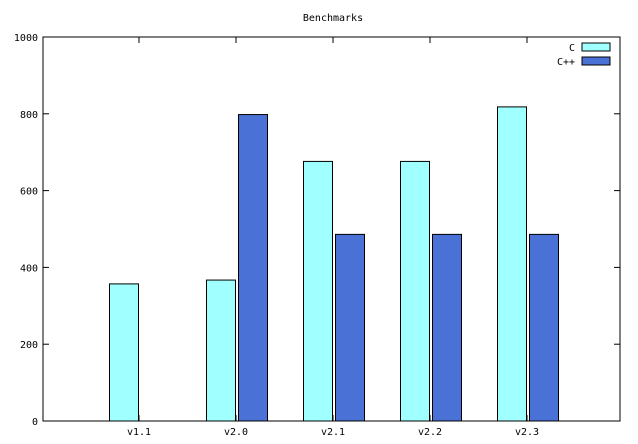 This screenshot has height=444, width=638. What do you see at coordinates (318, 291) in the screenshot?
I see `bar-c-v2.1` at bounding box center [318, 291].